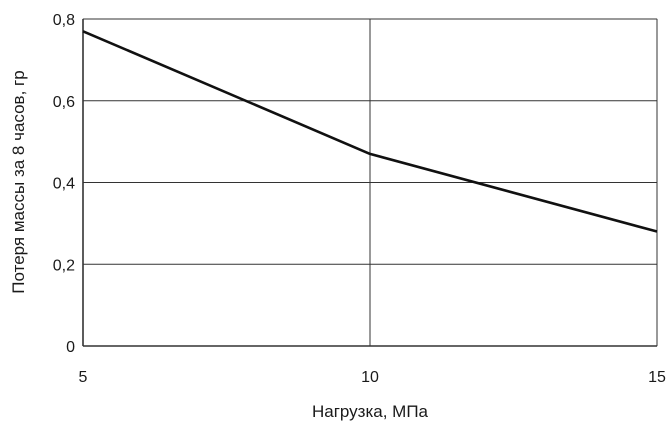  What do you see at coordinates (18, 181) in the screenshot?
I see `y-axis-label: Потеря массы за 8 часов, гр` at bounding box center [18, 181].